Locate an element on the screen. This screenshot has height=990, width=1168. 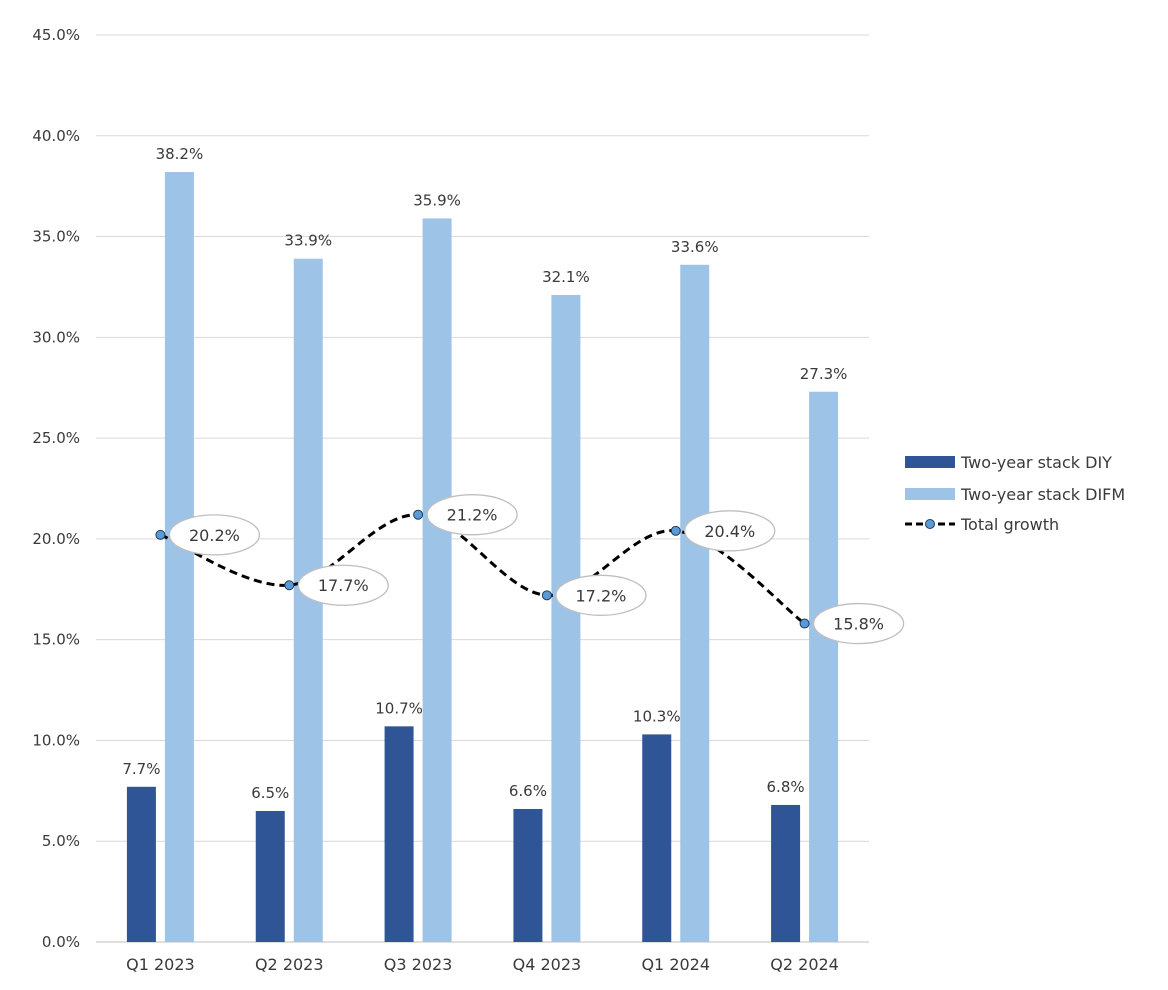
y-tick-label: 15.0% is located at coordinates (56, 640).